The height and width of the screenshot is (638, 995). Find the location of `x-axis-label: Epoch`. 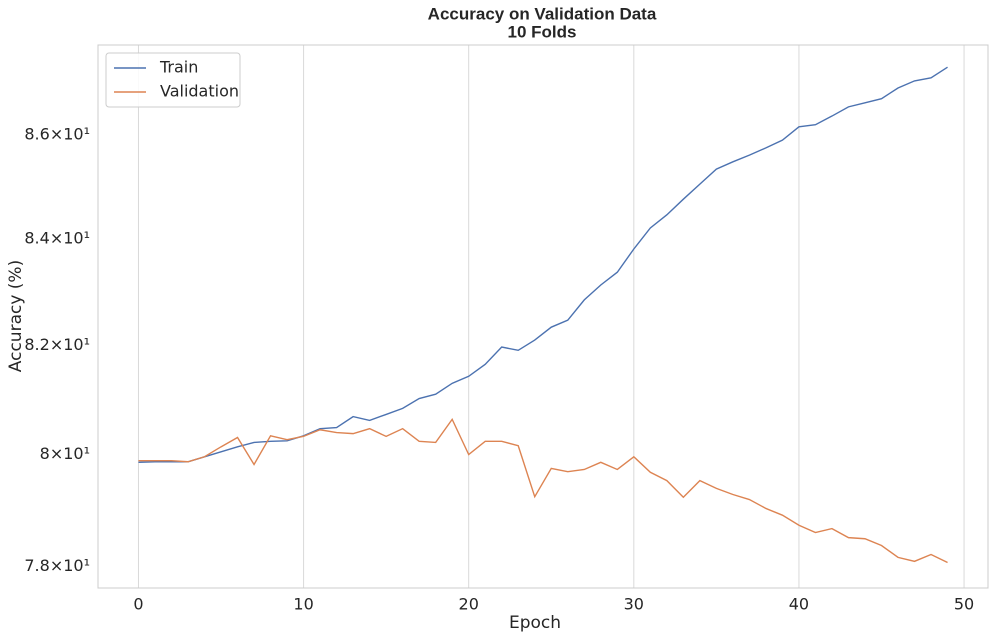

x-axis-label: Epoch is located at coordinates (535, 623).